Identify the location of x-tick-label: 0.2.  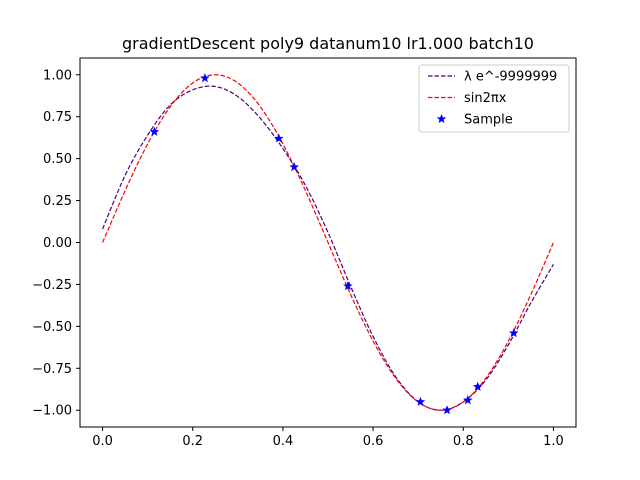
(192, 441).